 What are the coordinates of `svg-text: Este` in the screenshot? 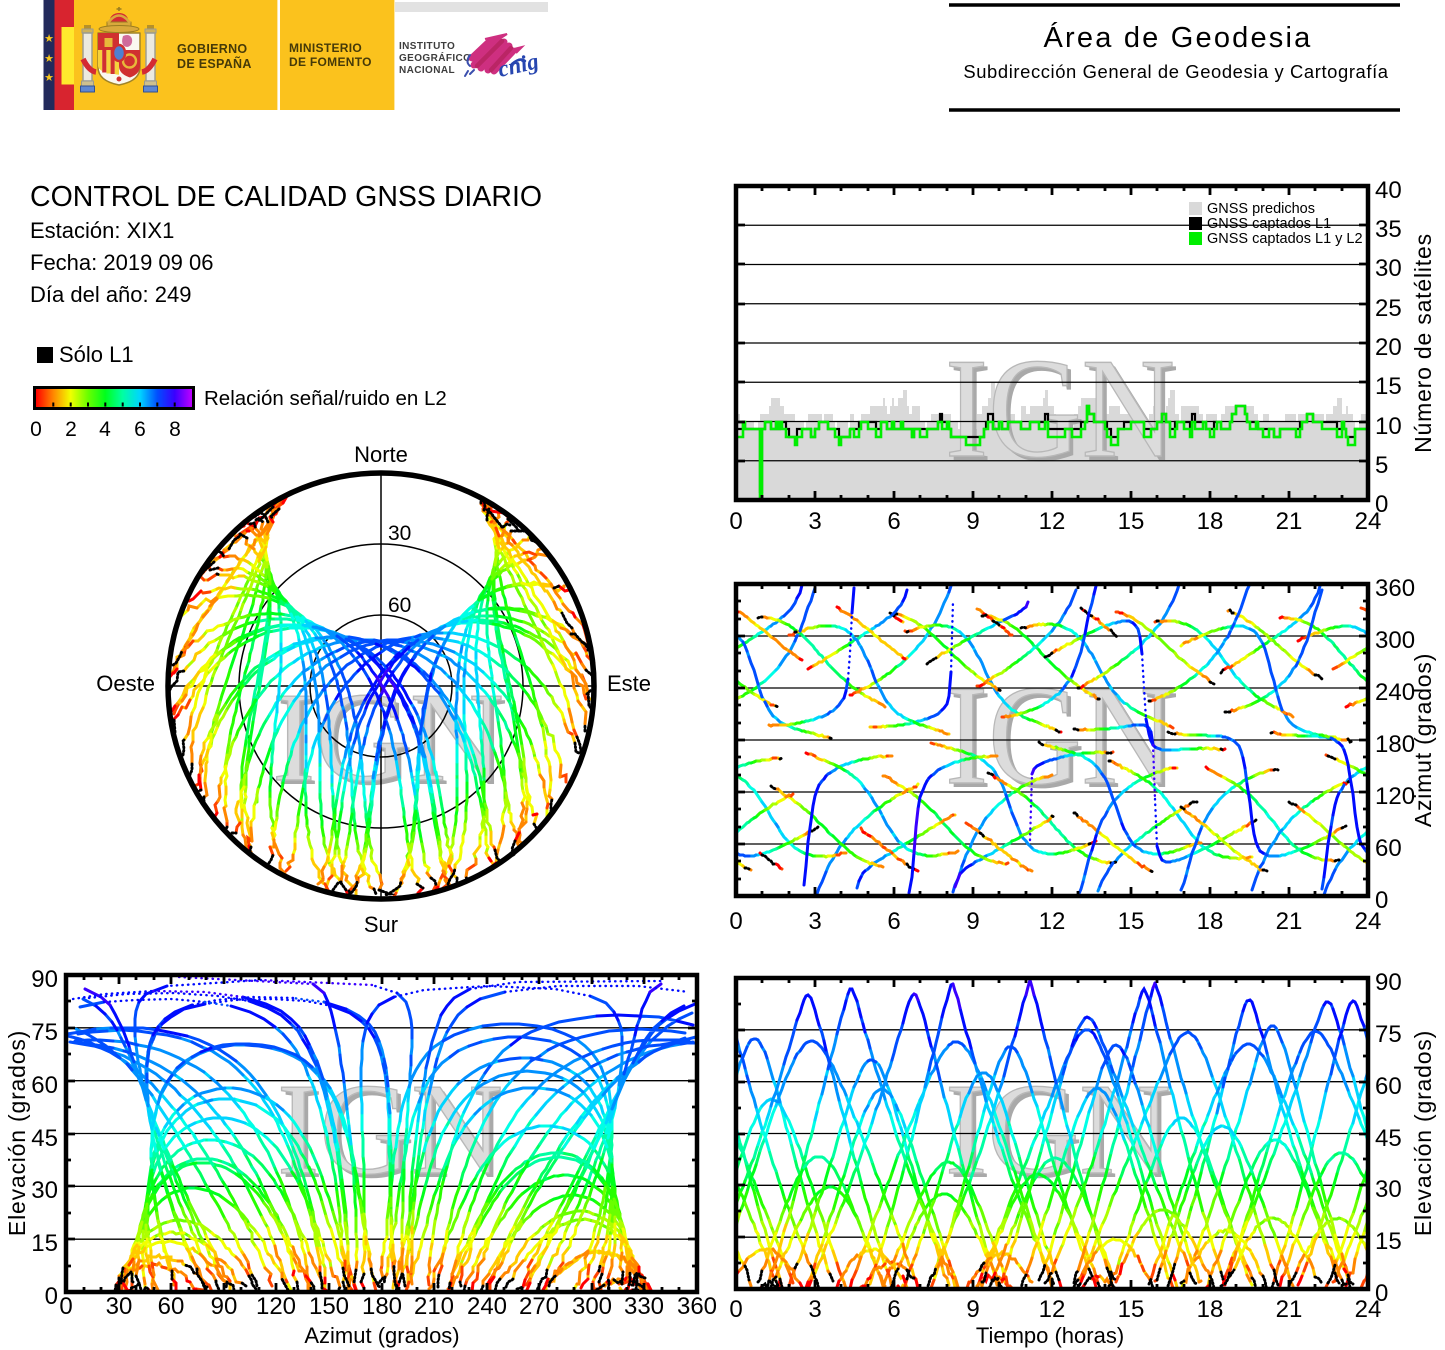 It's located at (629, 683).